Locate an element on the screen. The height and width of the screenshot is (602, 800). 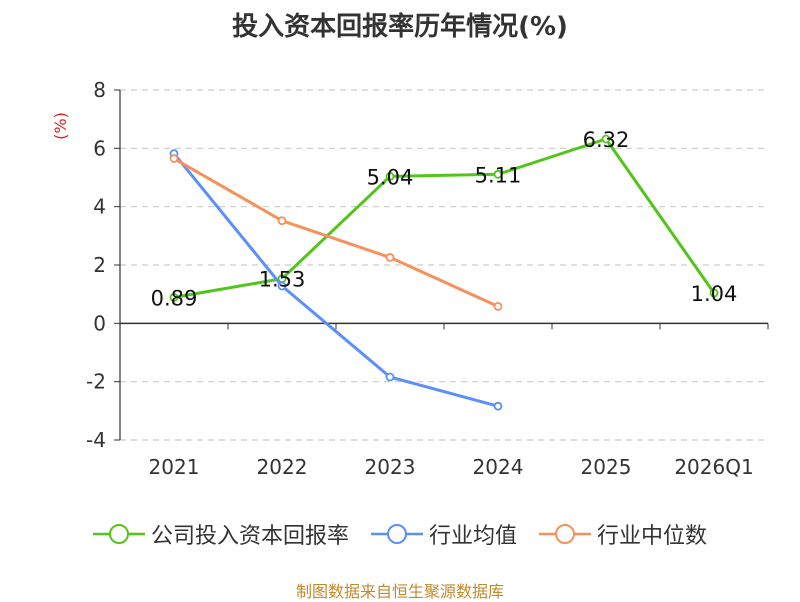
x-tick-label: 2022 is located at coordinates (282, 467).